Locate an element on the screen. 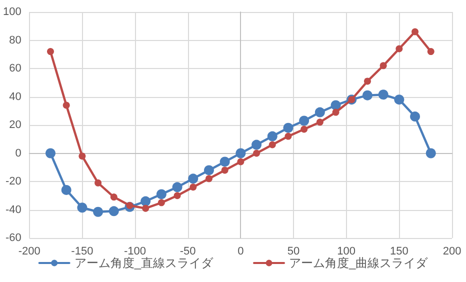  y-tick-label: 100 is located at coordinates (12, 12).